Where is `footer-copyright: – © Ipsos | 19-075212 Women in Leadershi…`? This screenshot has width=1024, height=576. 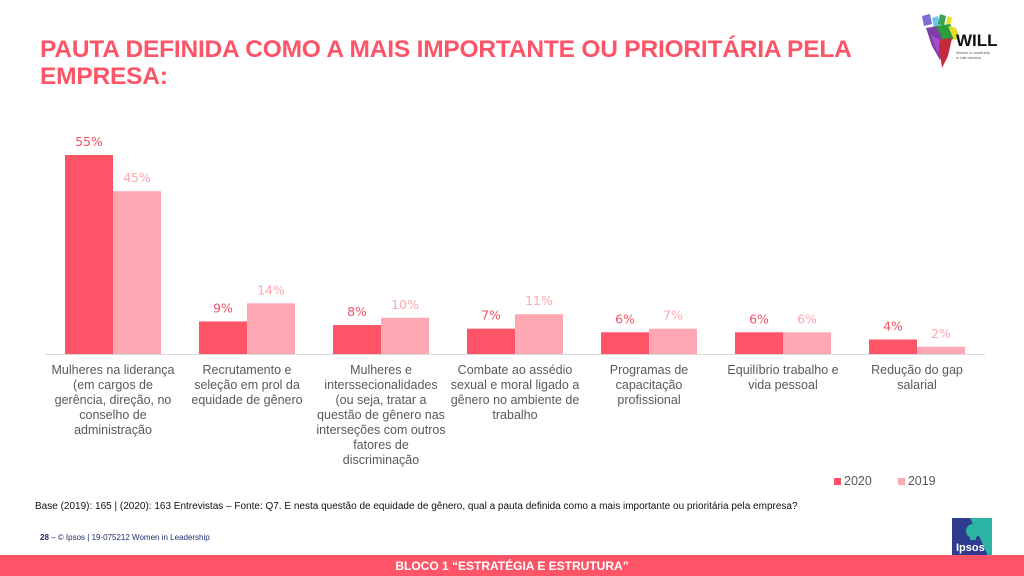 footer-copyright: – © Ipsos | 19-075212 Women in Leadershi… is located at coordinates (130, 537).